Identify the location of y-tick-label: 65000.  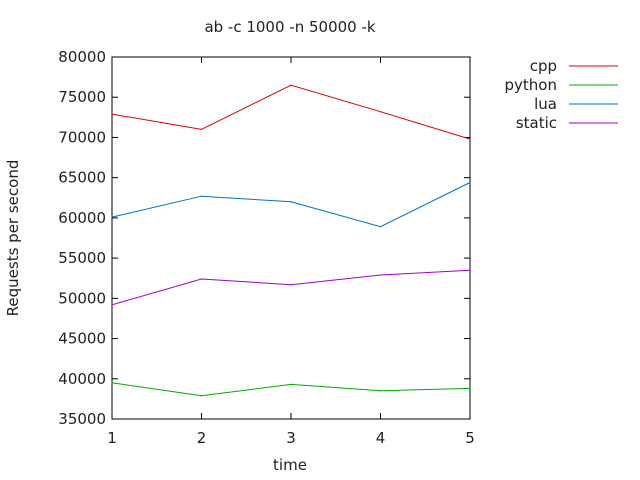
(82, 178).